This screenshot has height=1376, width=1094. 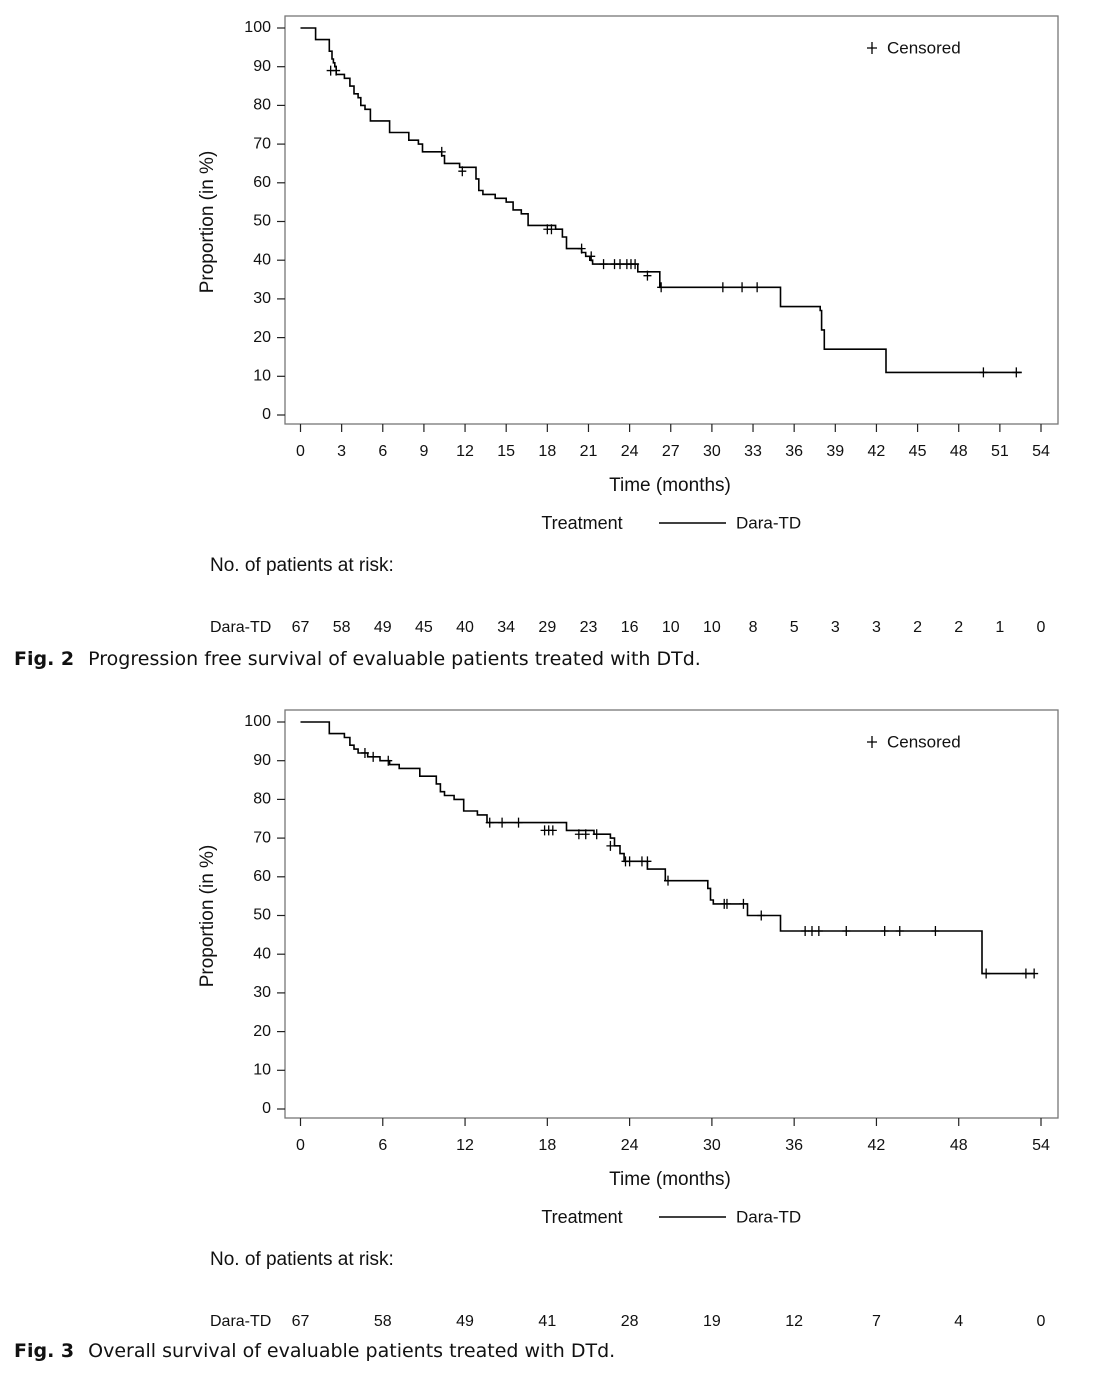 What do you see at coordinates (768, 522) in the screenshot?
I see `legend-series-label: Dara-TD` at bounding box center [768, 522].